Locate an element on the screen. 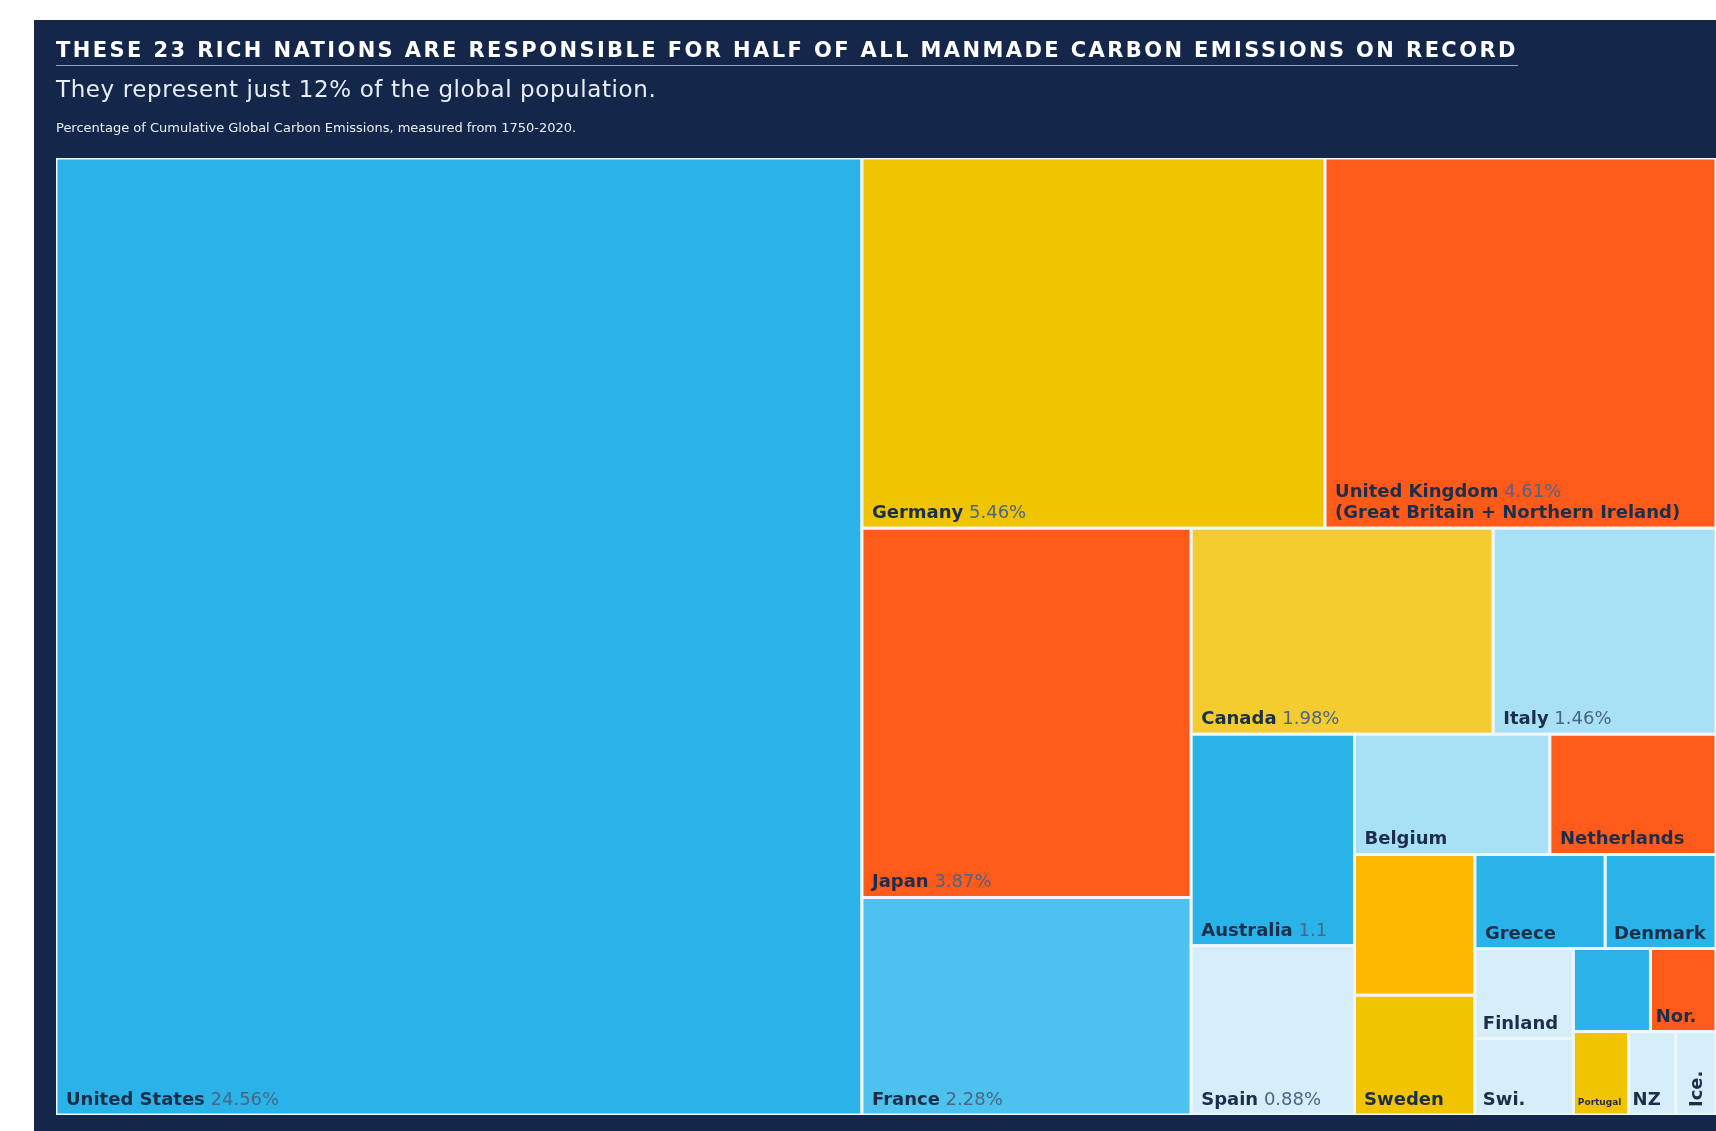 The height and width of the screenshot is (1131, 1716). category-label: Denmark is located at coordinates (1660, 932).